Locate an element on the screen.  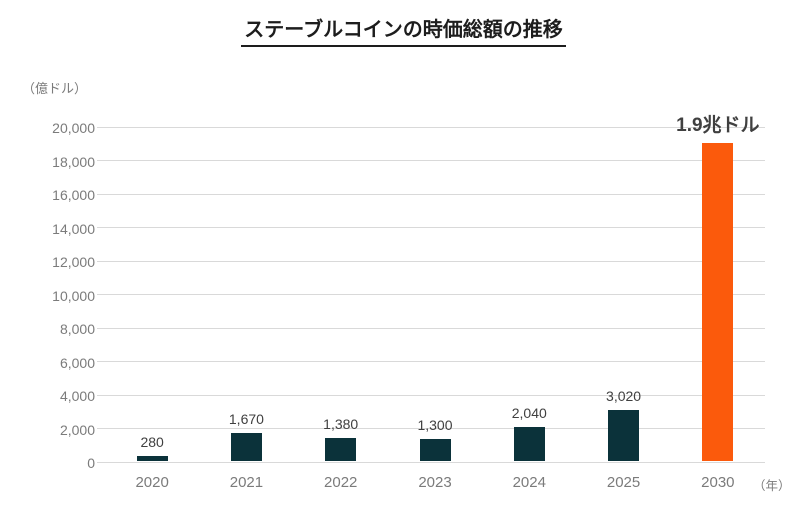
y-tick-12000: 12,000 is located at coordinates (73, 262).